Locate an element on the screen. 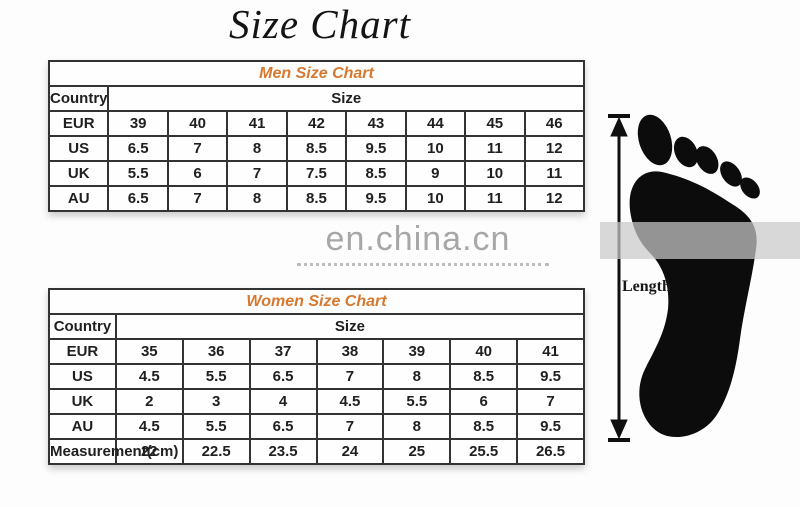  size-value-cell: 45 is located at coordinates (495, 123).